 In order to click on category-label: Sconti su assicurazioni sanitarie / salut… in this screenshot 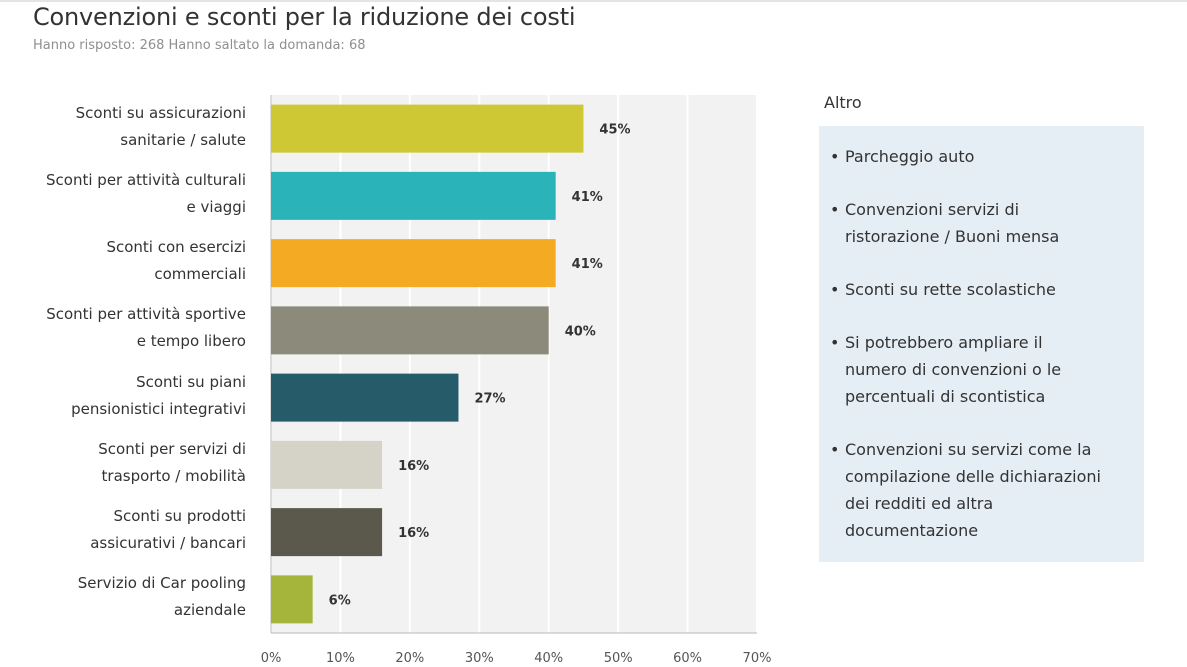, I will do `click(123, 127)`.